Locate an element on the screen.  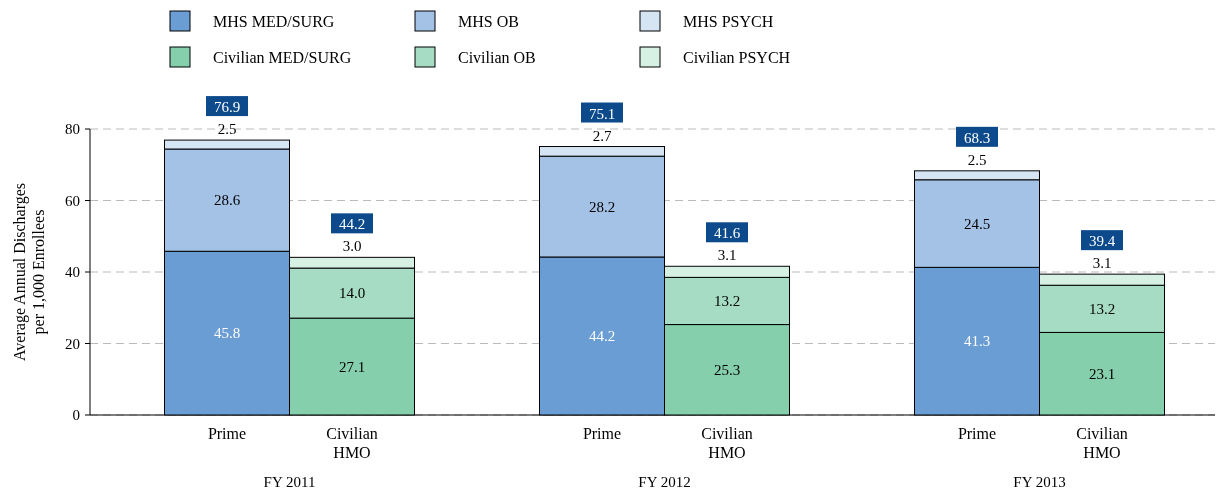
data-label: 25.3 is located at coordinates (727, 369).